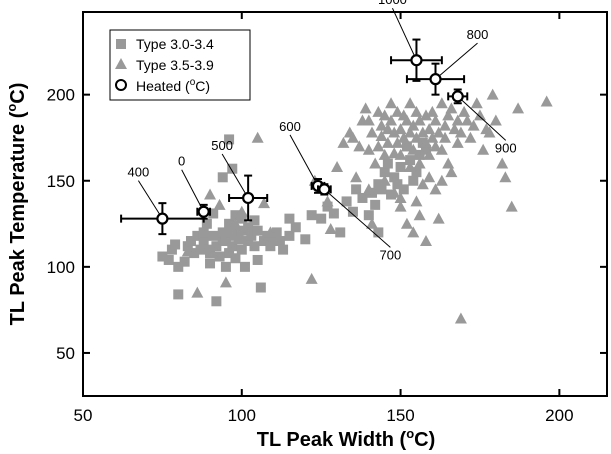 The image size is (611, 454). What do you see at coordinates (346, 438) in the screenshot?
I see `x-axis-title: TL Peak Width (oC)` at bounding box center [346, 438].